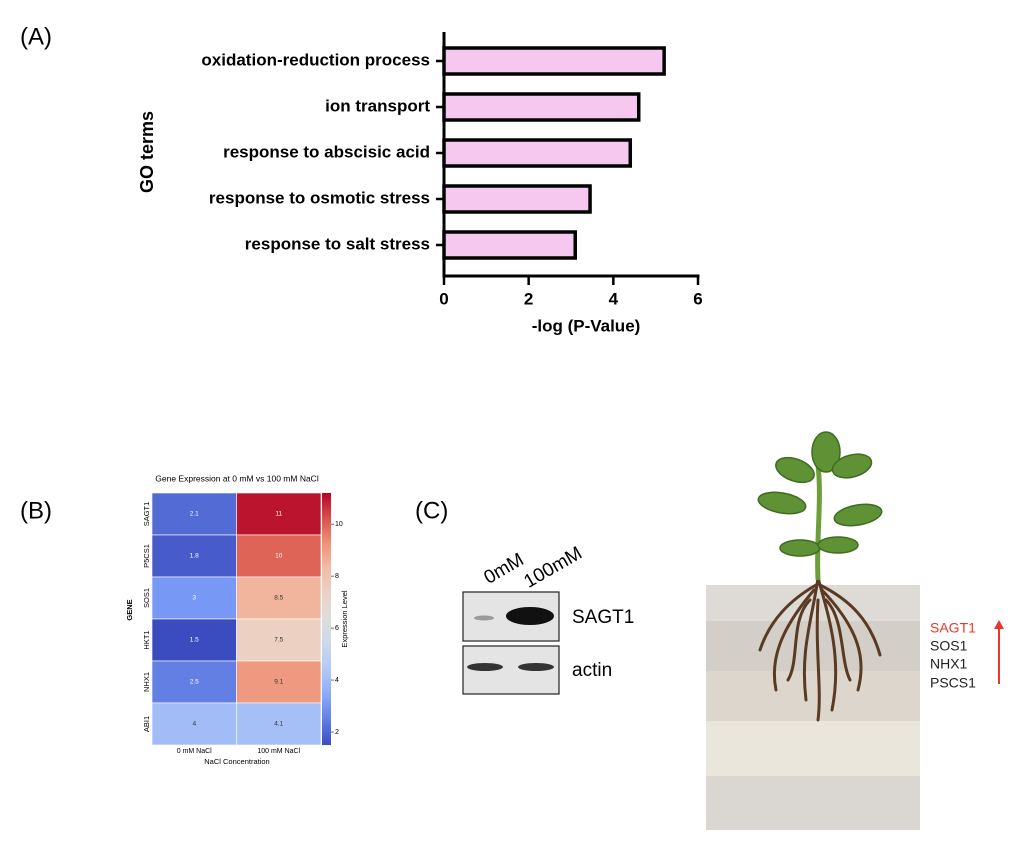 The width and height of the screenshot is (1024, 857). I want to click on cell-label: 8.5, so click(278, 598).